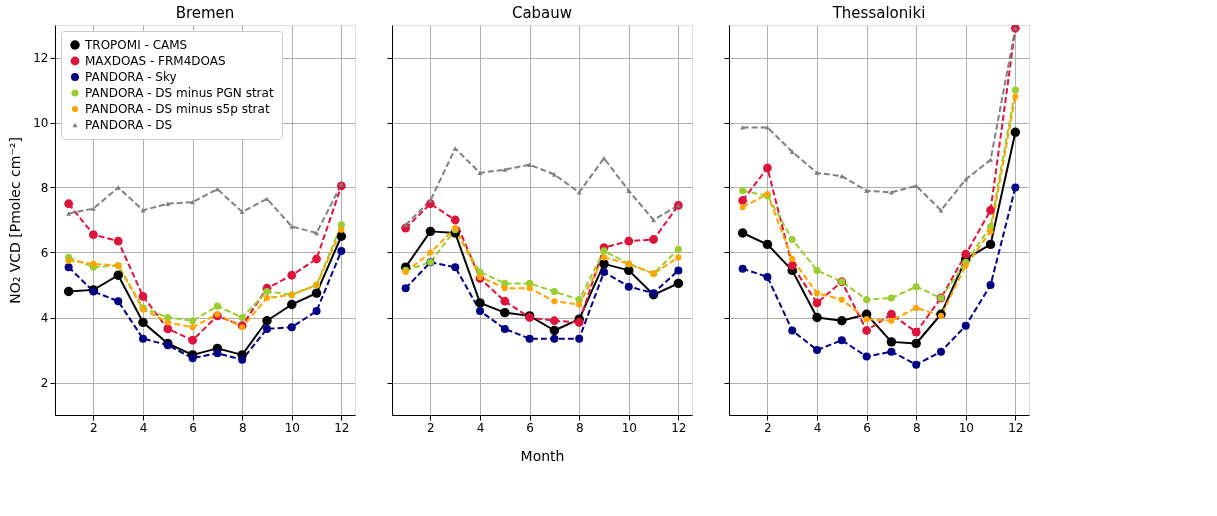  I want to click on y-tick-label: 10, so click(41, 123).